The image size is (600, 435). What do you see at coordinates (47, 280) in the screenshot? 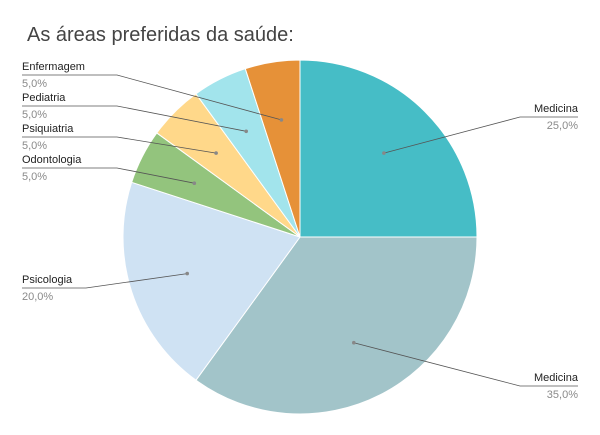
I see `slice-label-name: Psicologia` at bounding box center [47, 280].